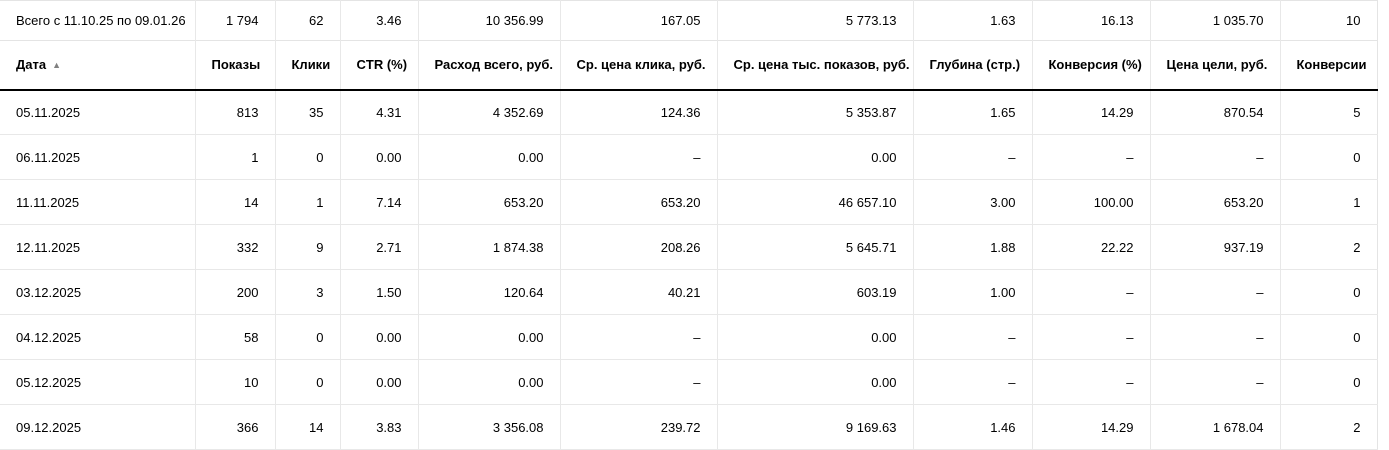 This screenshot has width=1389, height=450. Describe the element at coordinates (638, 112) in the screenshot. I see `avg-click-cost-cell: 124.36` at that location.